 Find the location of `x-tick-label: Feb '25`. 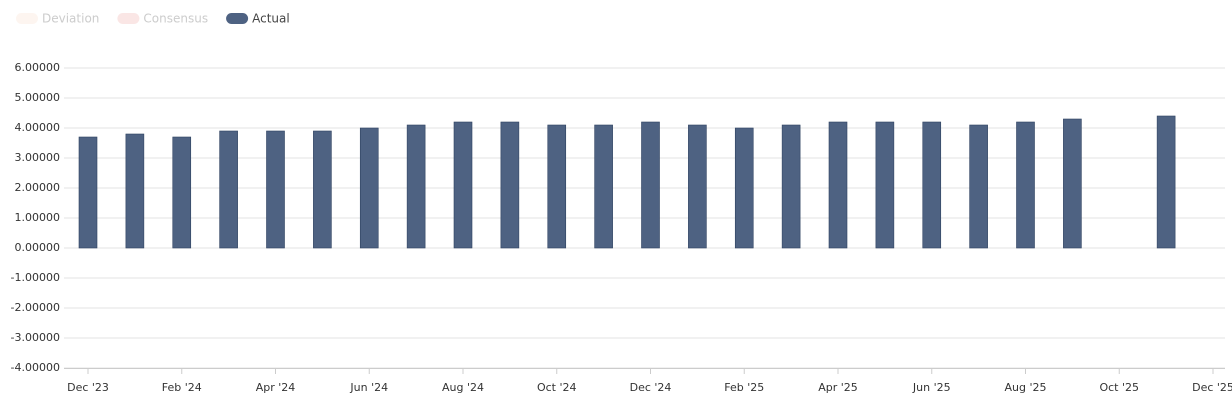

x-tick-label: Feb '25 is located at coordinates (744, 387).